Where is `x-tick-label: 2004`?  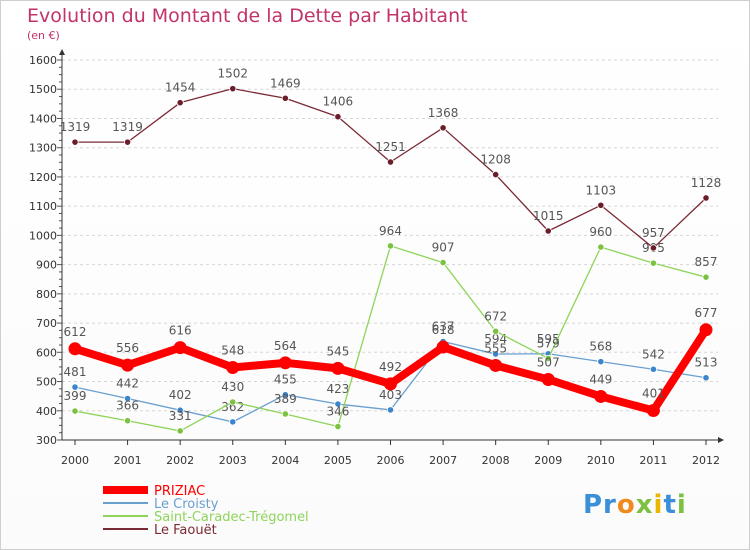 x-tick-label: 2004 is located at coordinates (285, 460).